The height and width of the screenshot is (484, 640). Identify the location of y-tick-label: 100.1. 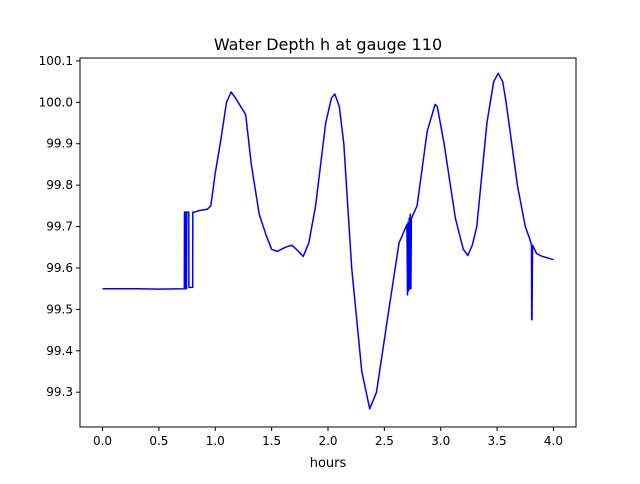
(56, 61).